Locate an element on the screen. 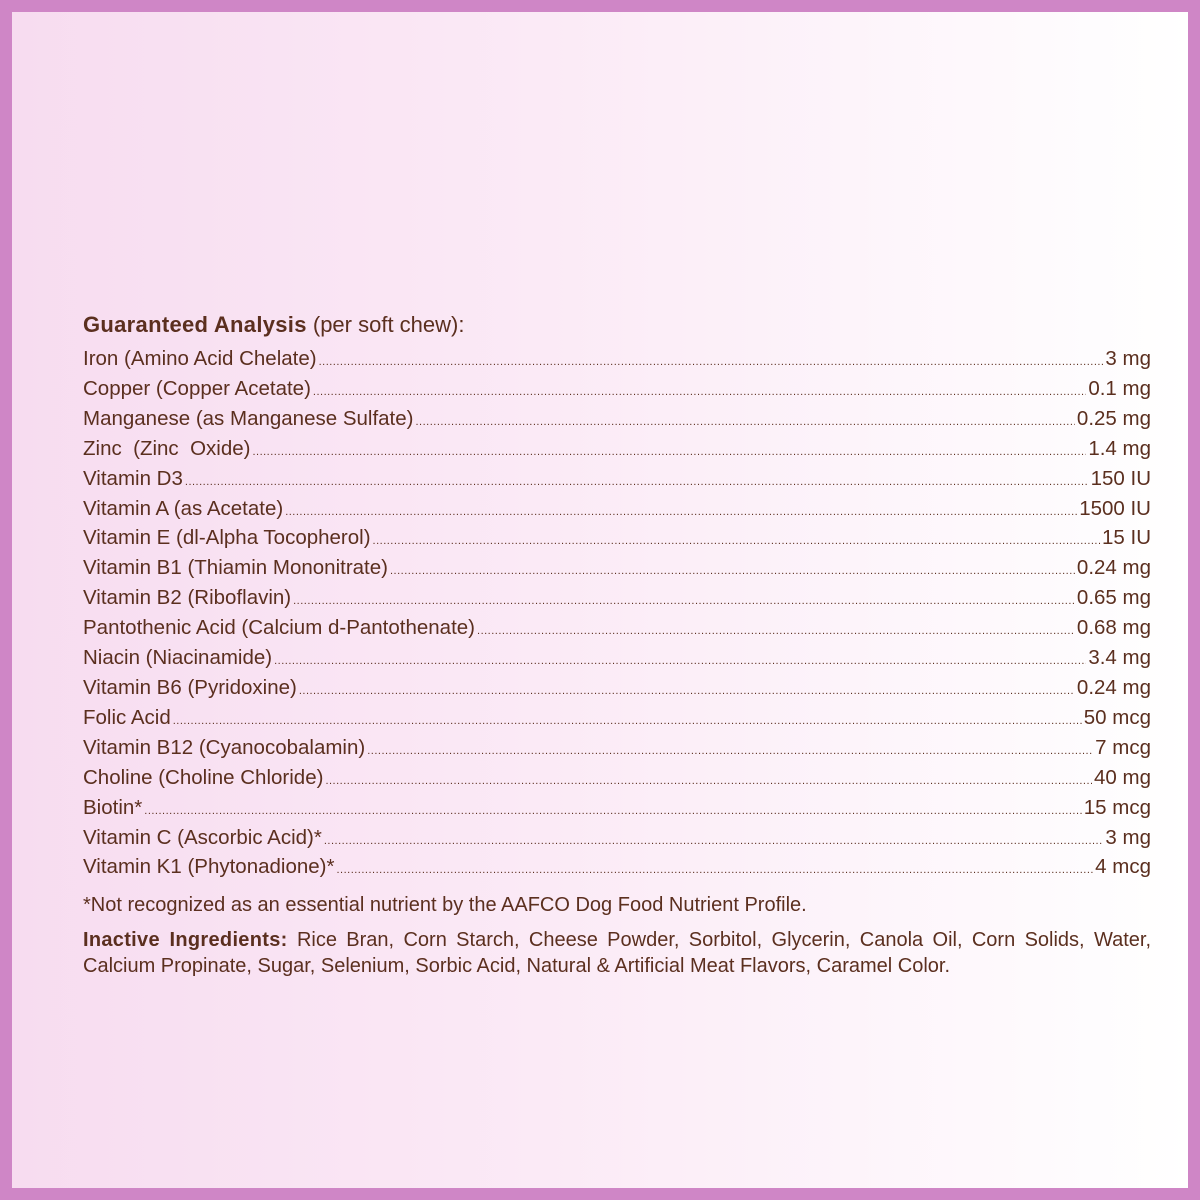 The width and height of the screenshot is (1200, 1200). nutrient-value: 15 mcg is located at coordinates (1117, 807).